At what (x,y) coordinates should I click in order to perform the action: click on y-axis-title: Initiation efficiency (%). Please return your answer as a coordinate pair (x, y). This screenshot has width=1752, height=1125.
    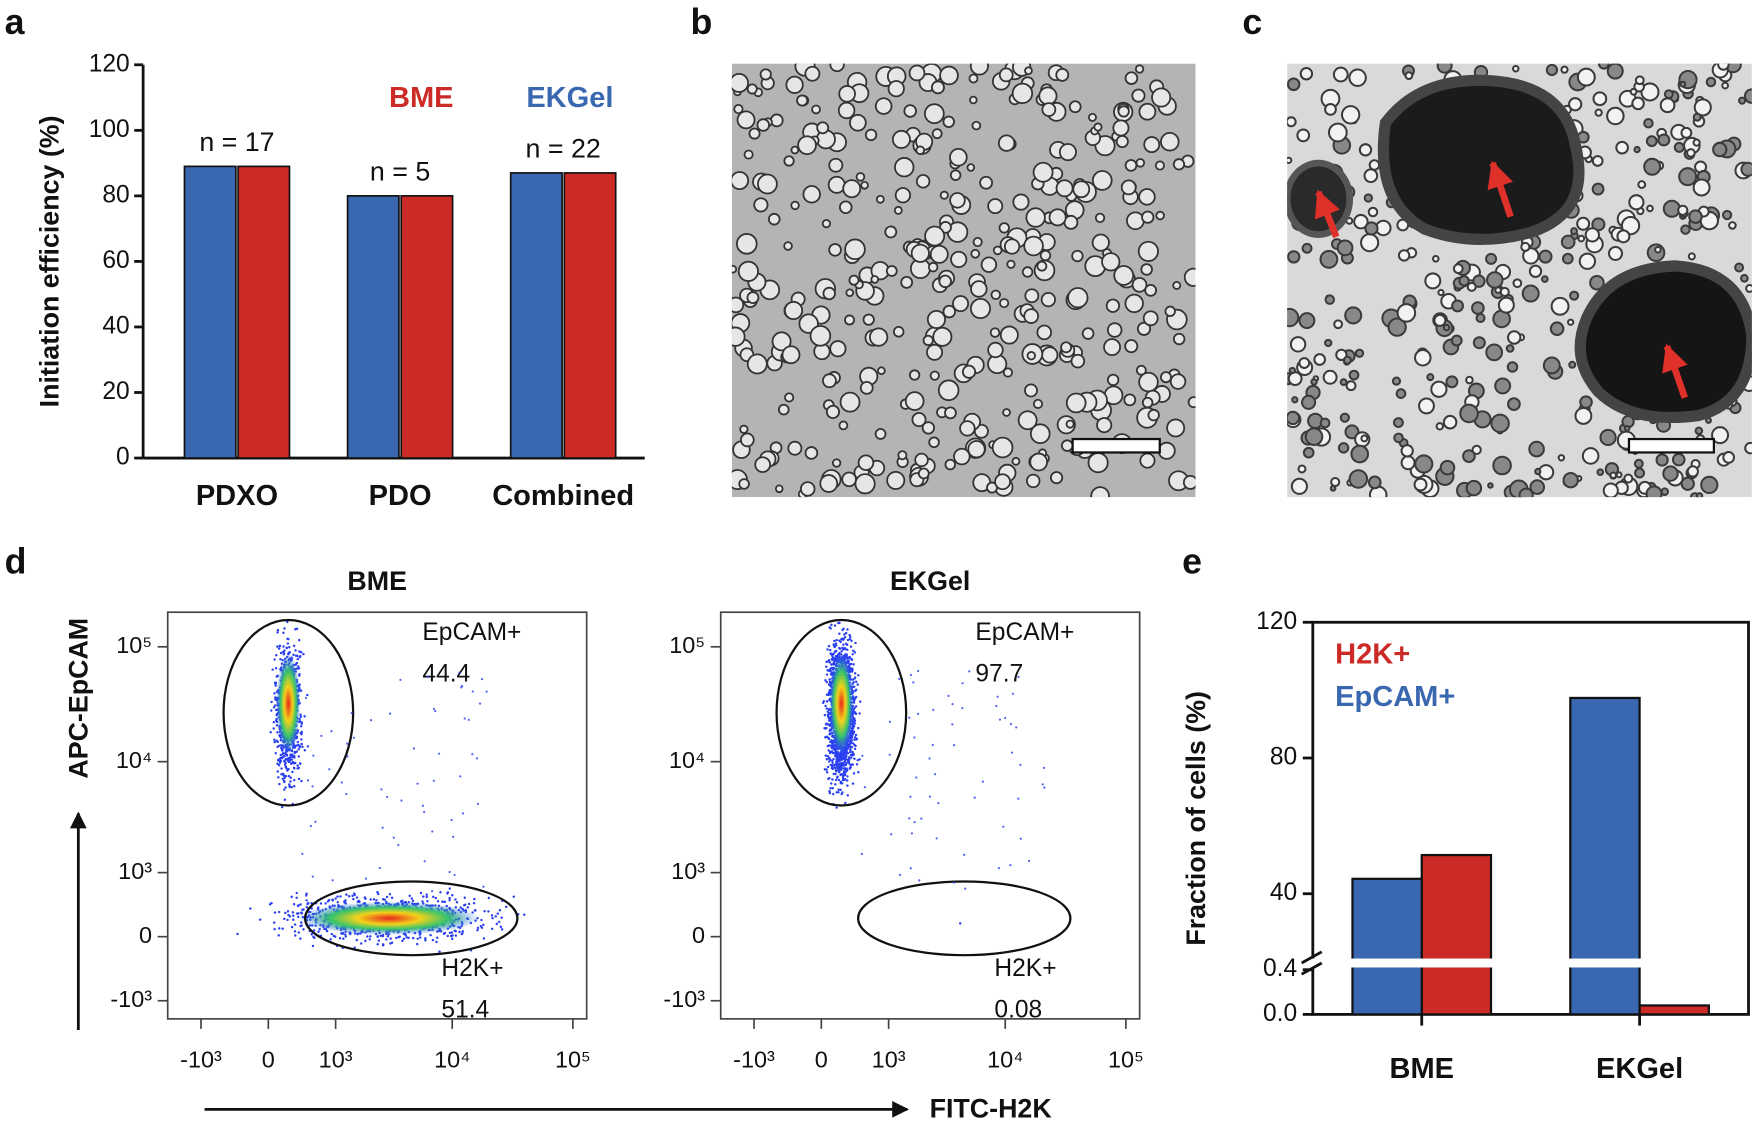
    Looking at the image, I should click on (50, 262).